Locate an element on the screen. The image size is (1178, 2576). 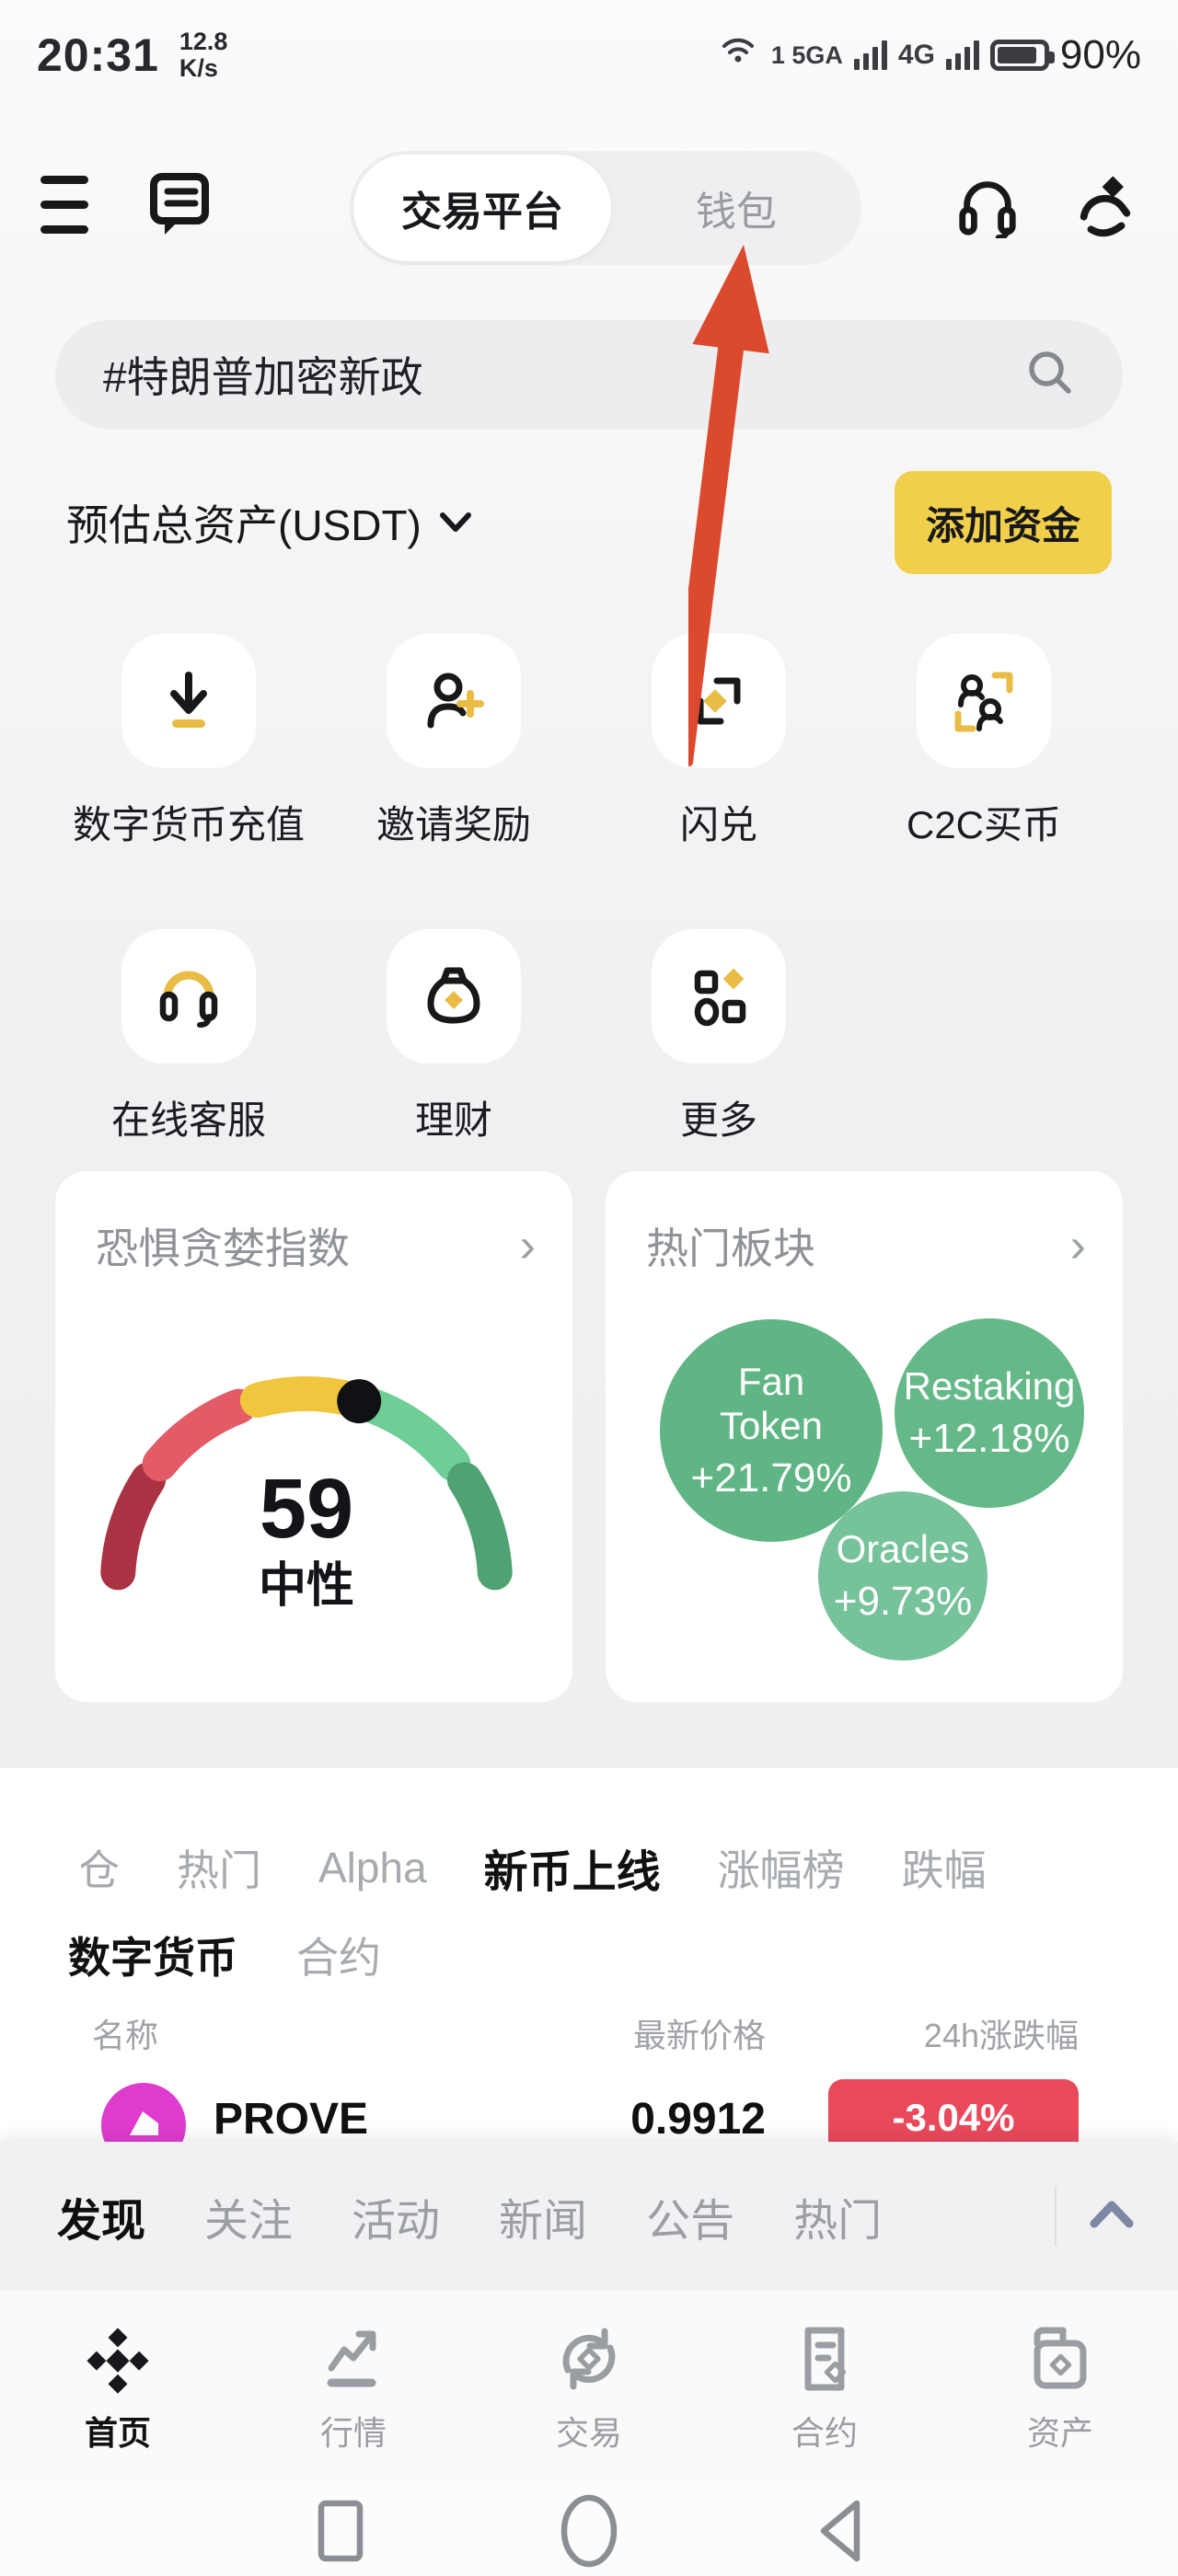
convert-icon is located at coordinates (719, 701).